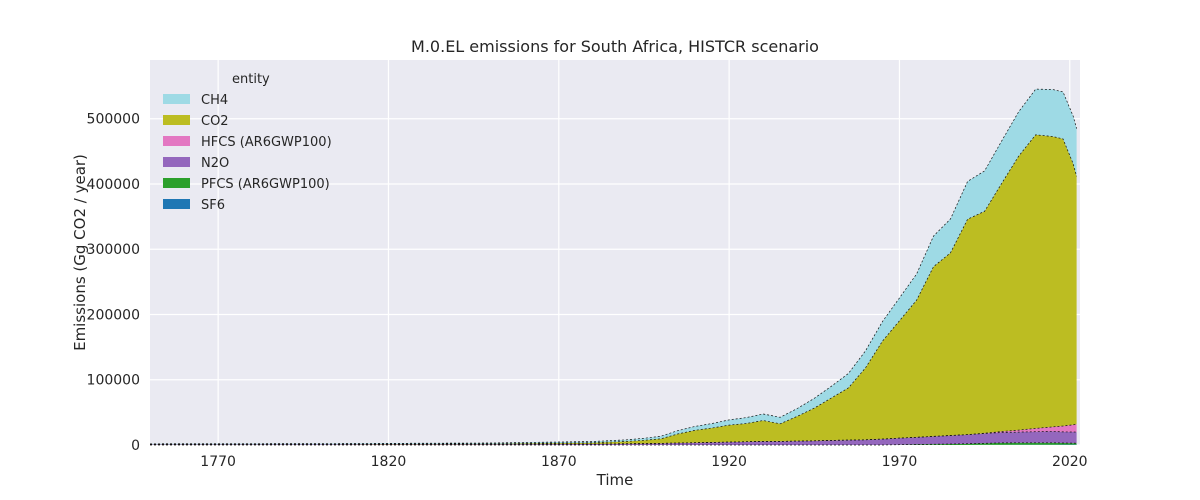 Image resolution: width=1200 pixels, height=500 pixels. What do you see at coordinates (176, 183) in the screenshot?
I see `legend-swatch-pfcs-ar6gwp100` at bounding box center [176, 183].